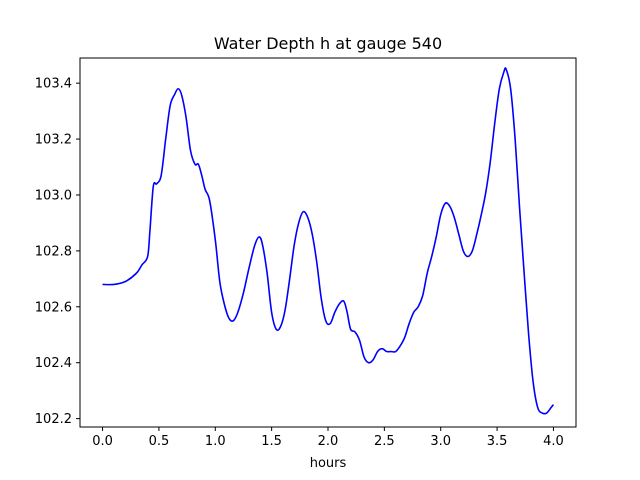 The width and height of the screenshot is (640, 480). I want to click on x-tick-label: 2.5, so click(384, 441).